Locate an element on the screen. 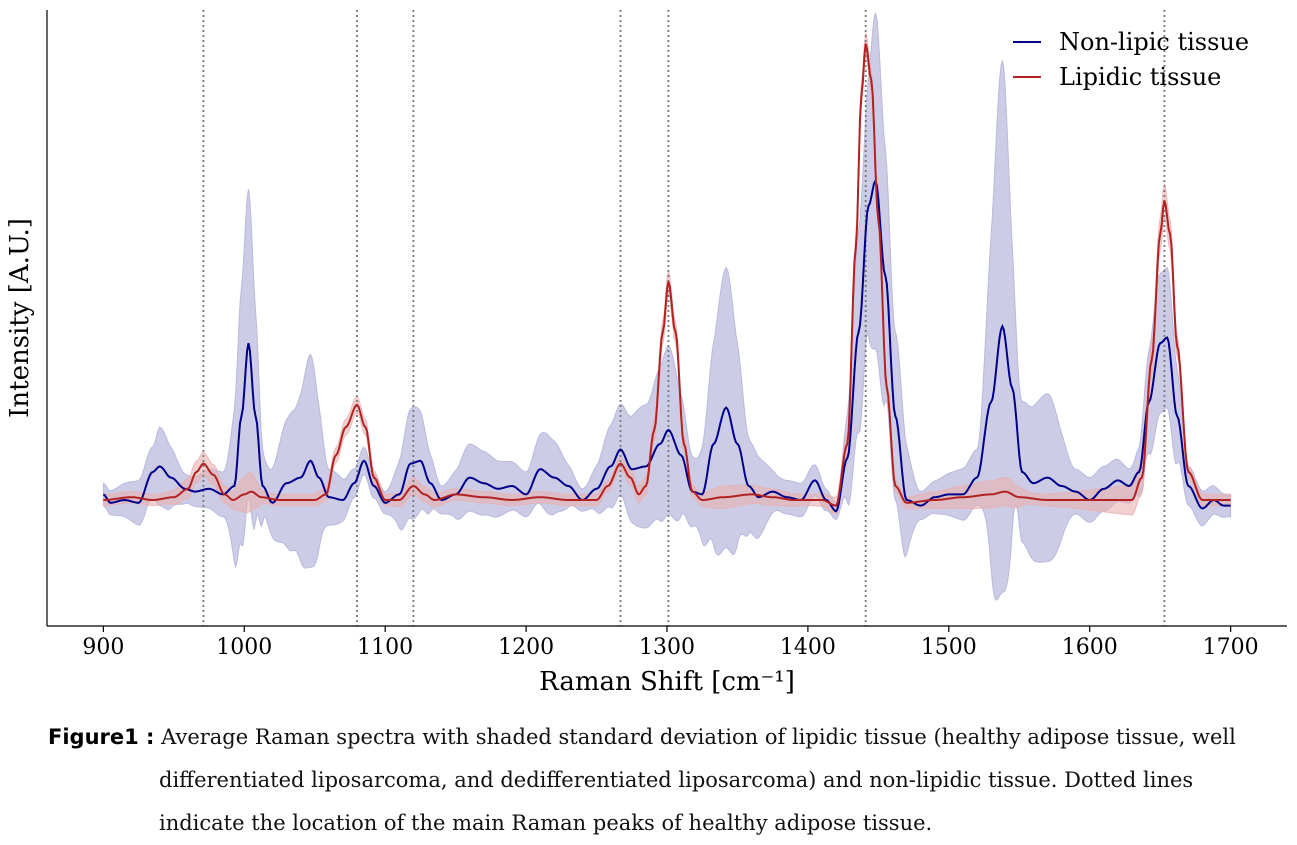  x-ticks: 900 1000 1100 1200 1300 1400 1500 1600 1700 is located at coordinates (670, 643).